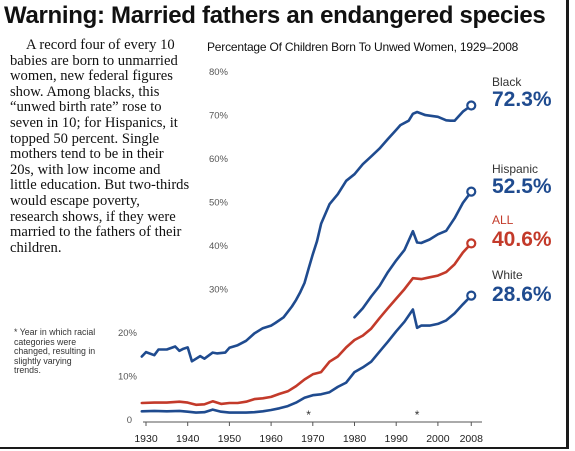  Describe the element at coordinates (188, 439) in the screenshot. I see `x-tick-label: 1940` at that location.